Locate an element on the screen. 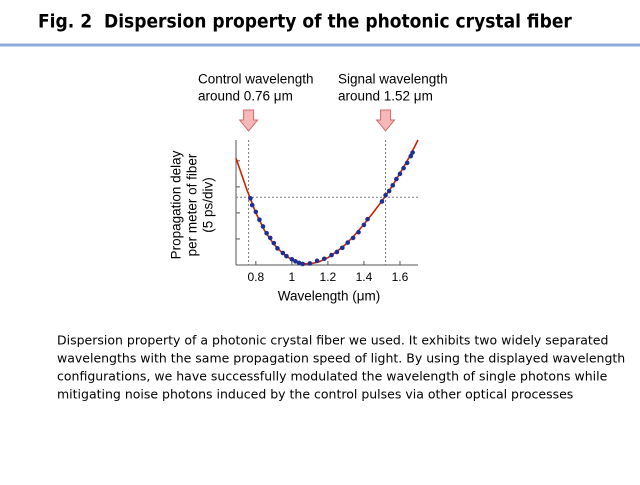 Image resolution: width=640 pixels, height=485 pixels. y-axis-label: per meter of fiber is located at coordinates (192, 204).